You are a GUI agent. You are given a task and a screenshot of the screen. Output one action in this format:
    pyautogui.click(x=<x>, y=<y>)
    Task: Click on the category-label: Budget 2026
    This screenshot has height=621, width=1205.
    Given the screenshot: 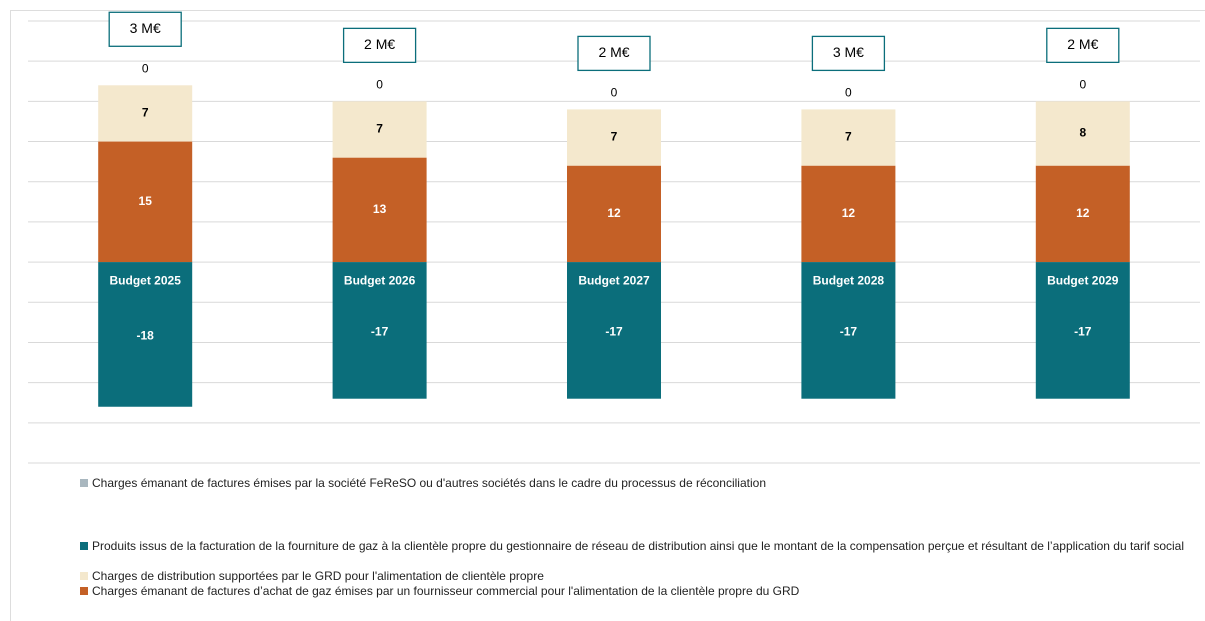 What is the action you would take?
    pyautogui.click(x=380, y=280)
    